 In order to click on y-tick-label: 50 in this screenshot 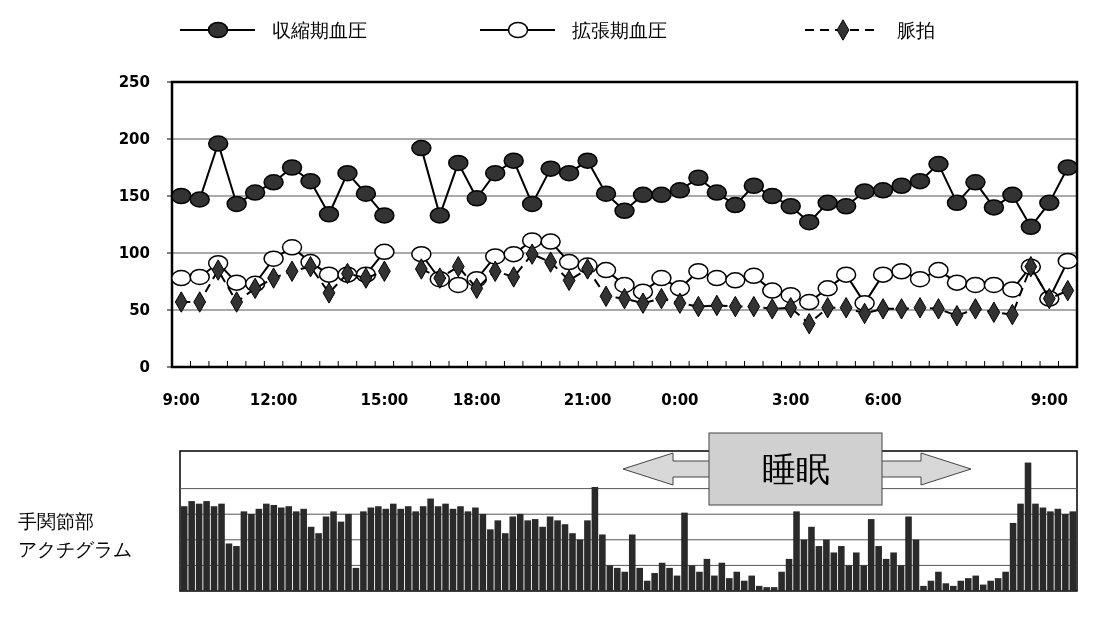, I will do `click(139, 310)`.